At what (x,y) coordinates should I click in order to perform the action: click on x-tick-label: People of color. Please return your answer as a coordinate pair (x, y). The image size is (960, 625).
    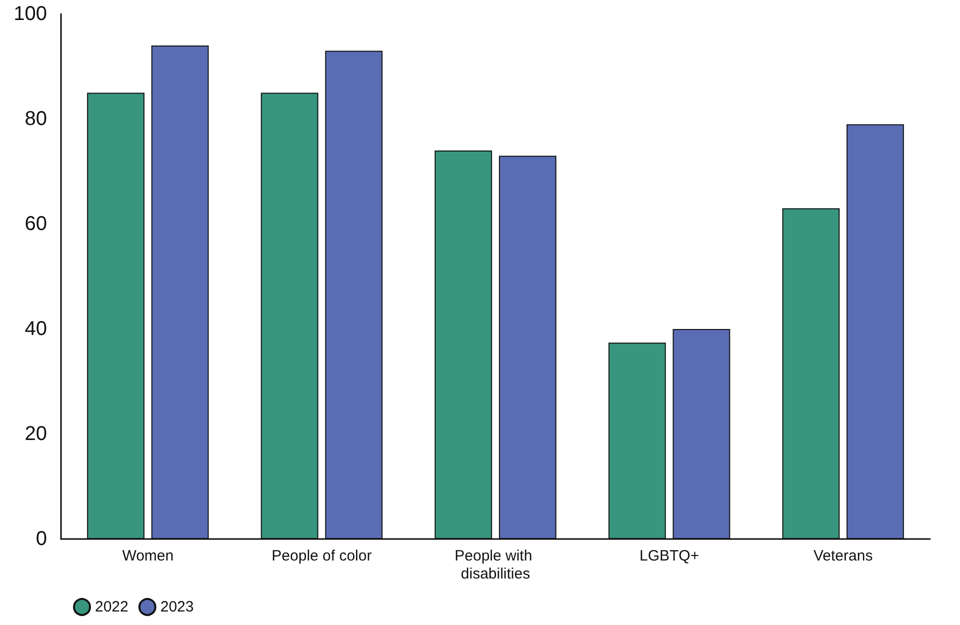
    Looking at the image, I should click on (322, 556).